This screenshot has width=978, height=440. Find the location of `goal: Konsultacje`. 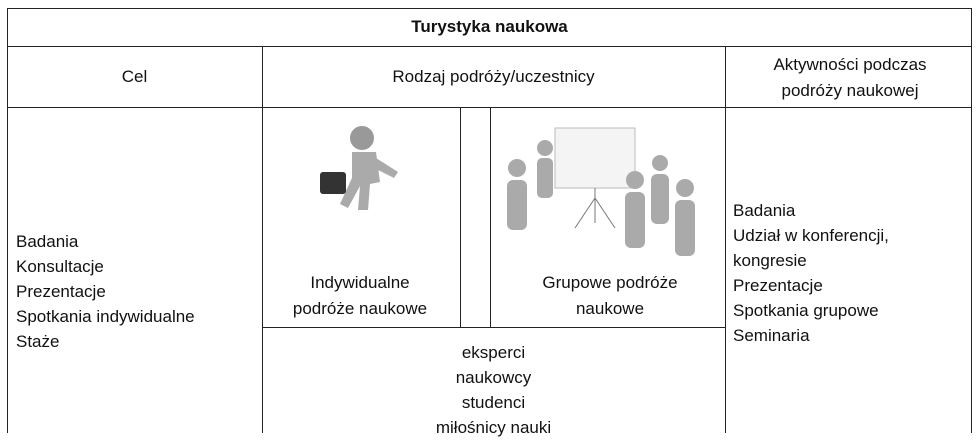

goal: Konsultacje is located at coordinates (60, 266).